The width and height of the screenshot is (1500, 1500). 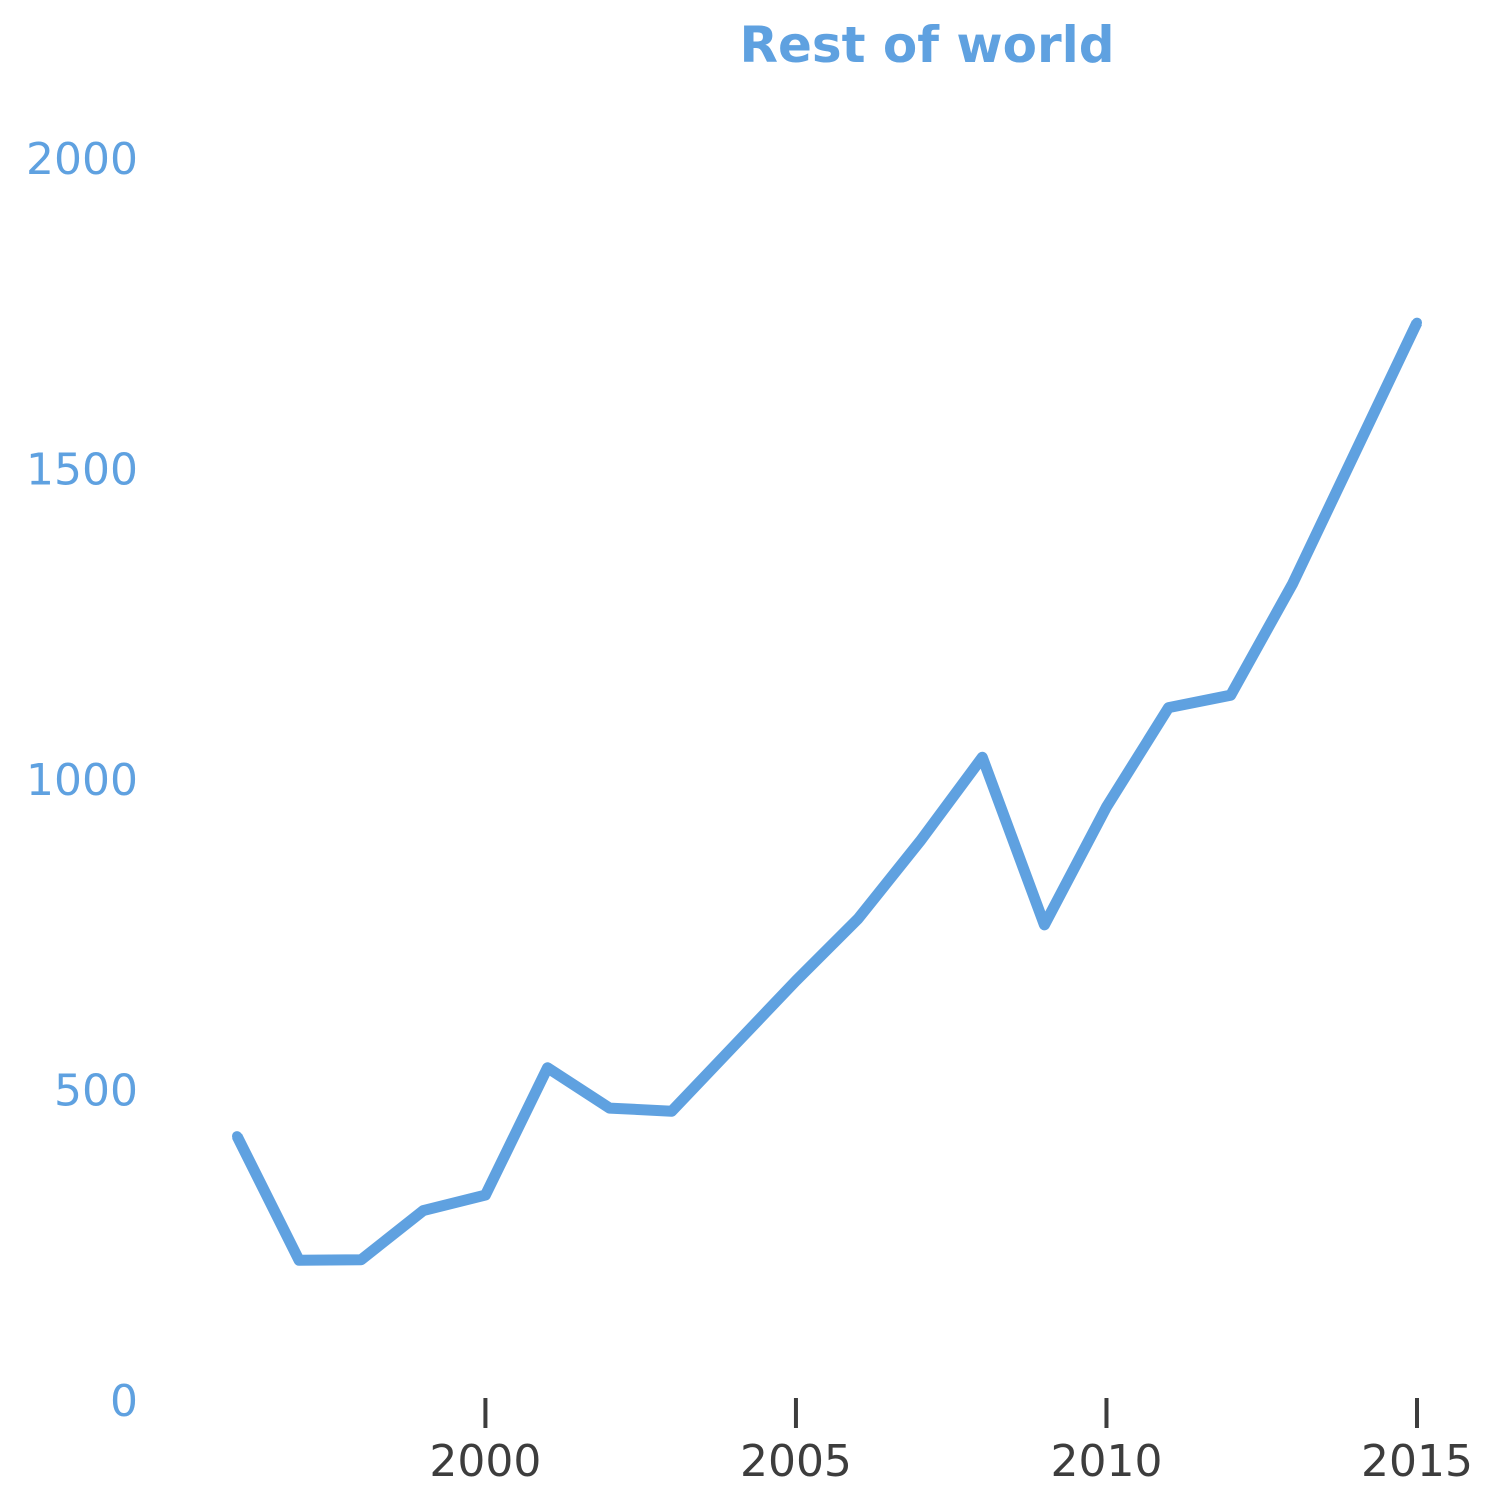 What do you see at coordinates (1417, 1461) in the screenshot?
I see `x-tick-label: 2015` at bounding box center [1417, 1461].